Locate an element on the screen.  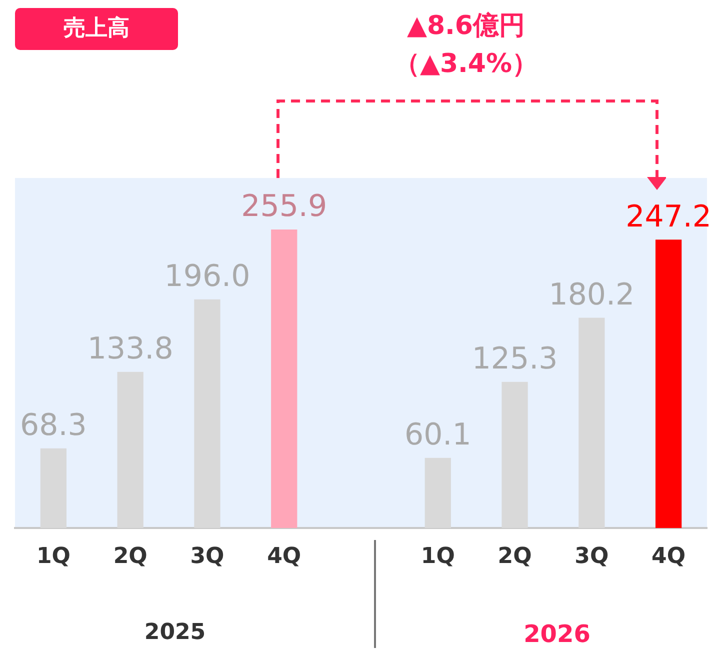
data-label: 247.2 is located at coordinates (669, 216).